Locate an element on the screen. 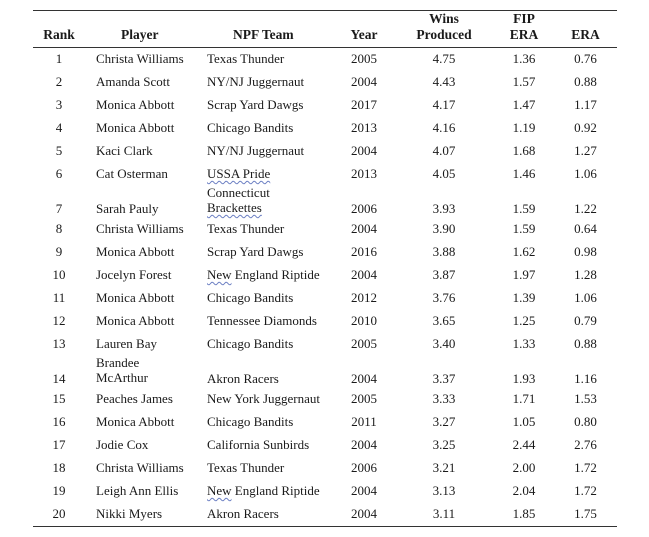 Image resolution: width=649 pixels, height=537 pixels. era-cell: 1.27 is located at coordinates (585, 150).